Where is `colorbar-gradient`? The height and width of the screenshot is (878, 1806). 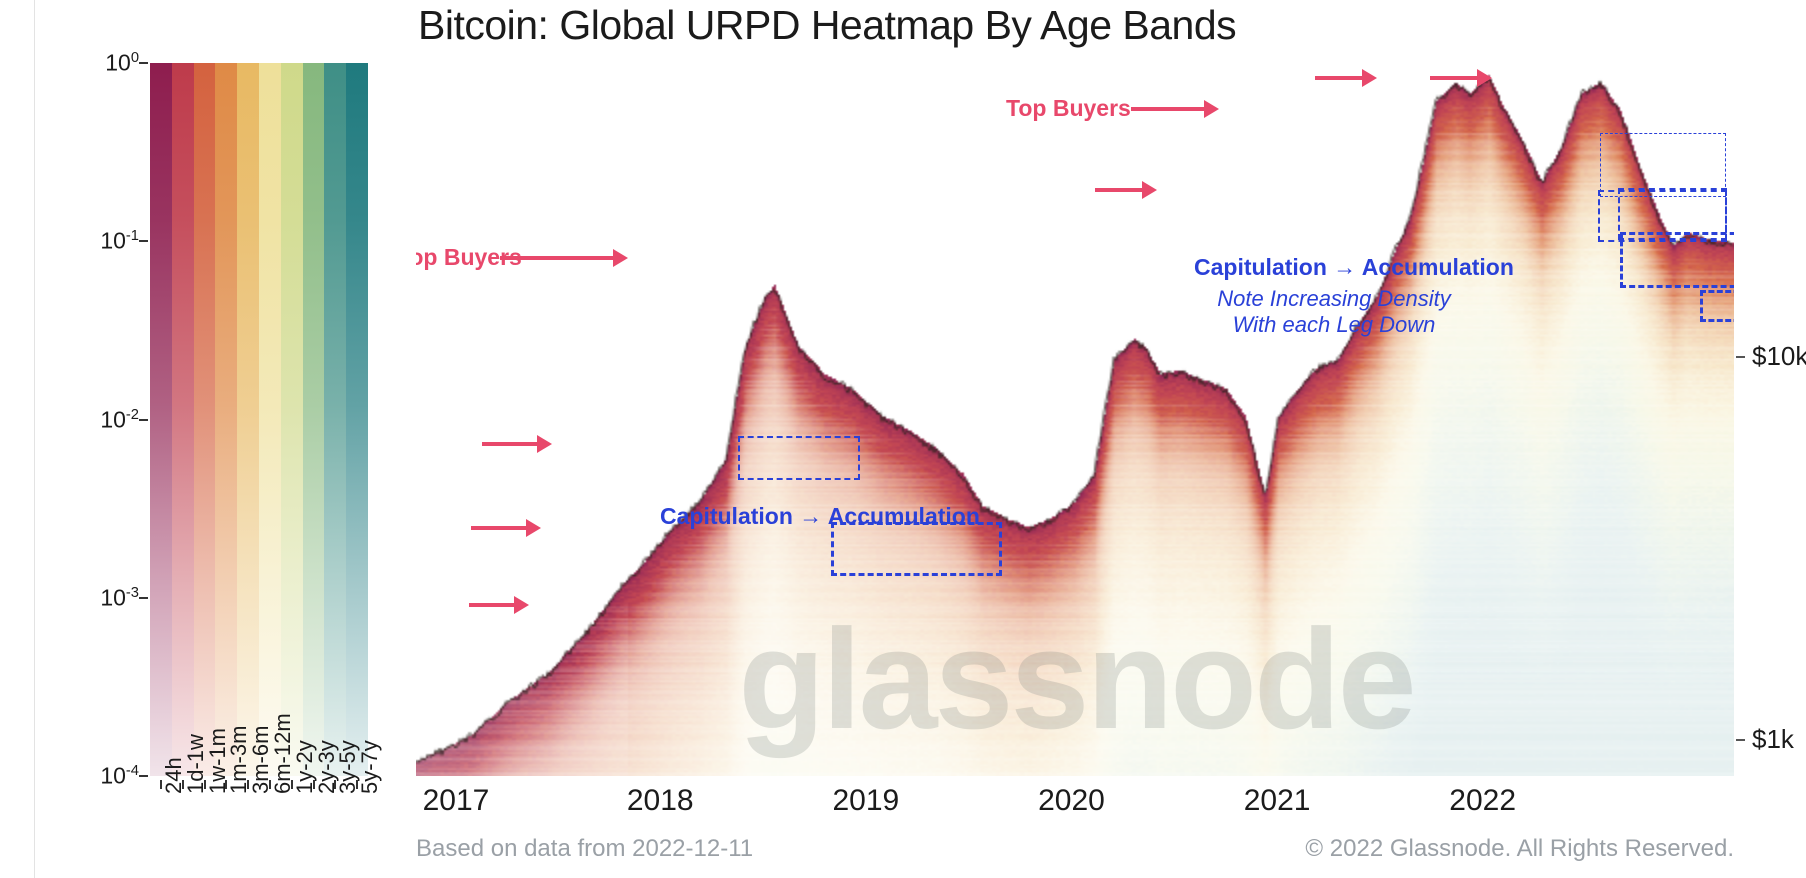
colorbar-gradient is located at coordinates (259, 419).